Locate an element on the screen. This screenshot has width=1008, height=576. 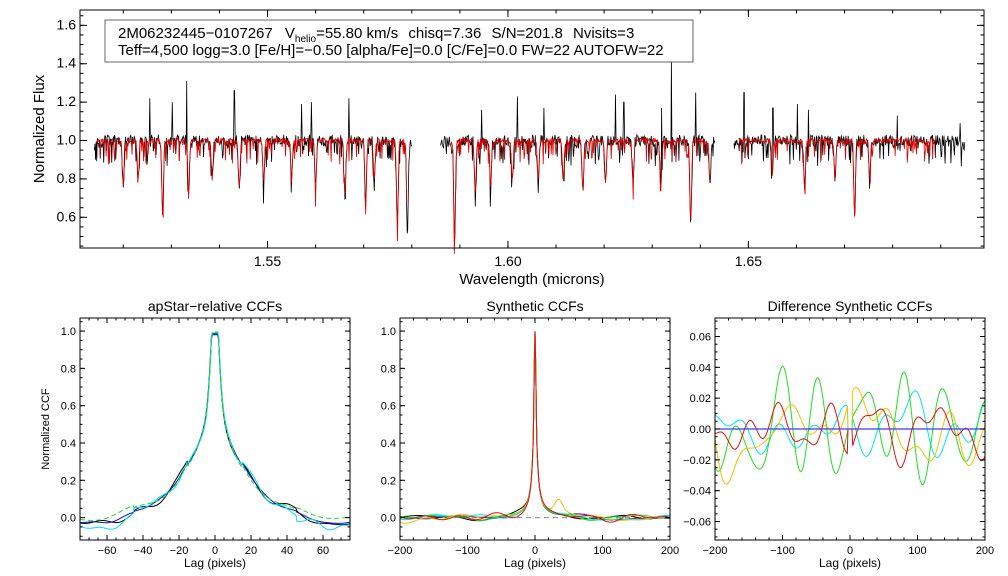
apstar-ccf-frame is located at coordinates (215, 429).